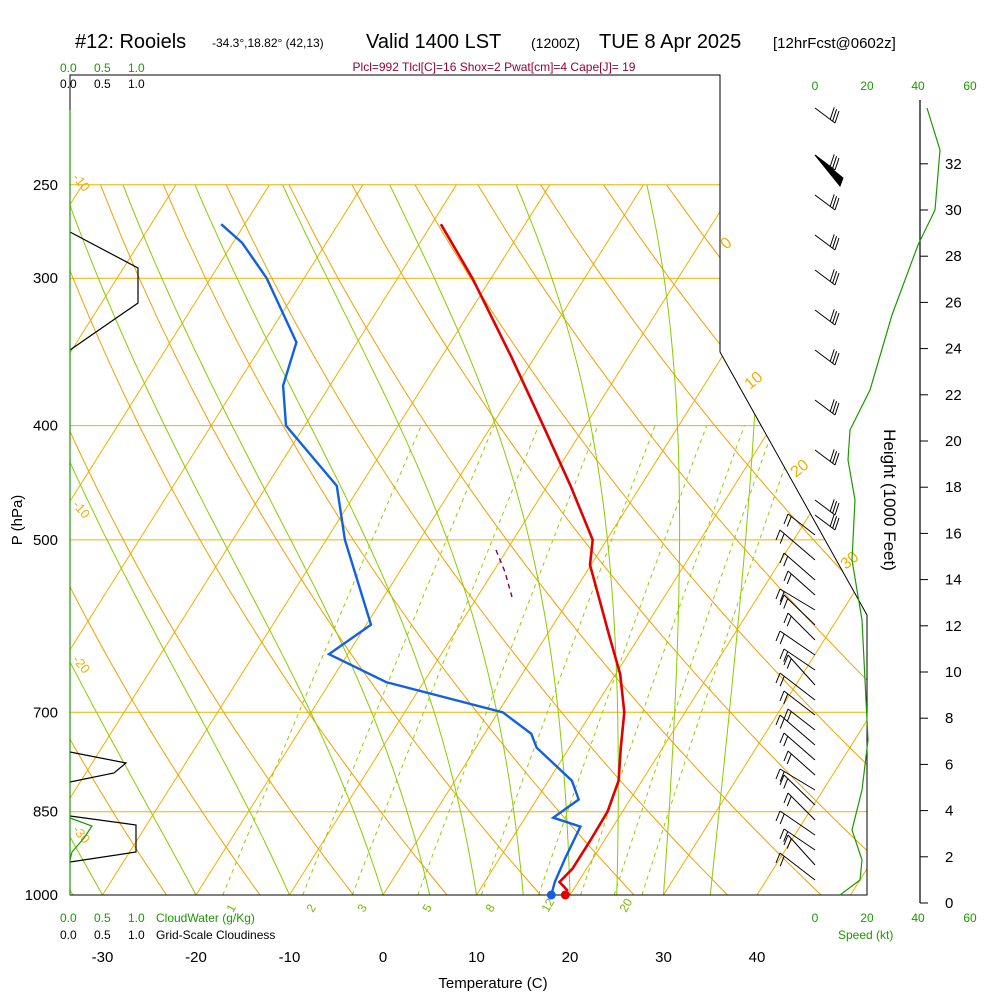  What do you see at coordinates (949, 857) in the screenshot?
I see `height-tick-label: 2` at bounding box center [949, 857].